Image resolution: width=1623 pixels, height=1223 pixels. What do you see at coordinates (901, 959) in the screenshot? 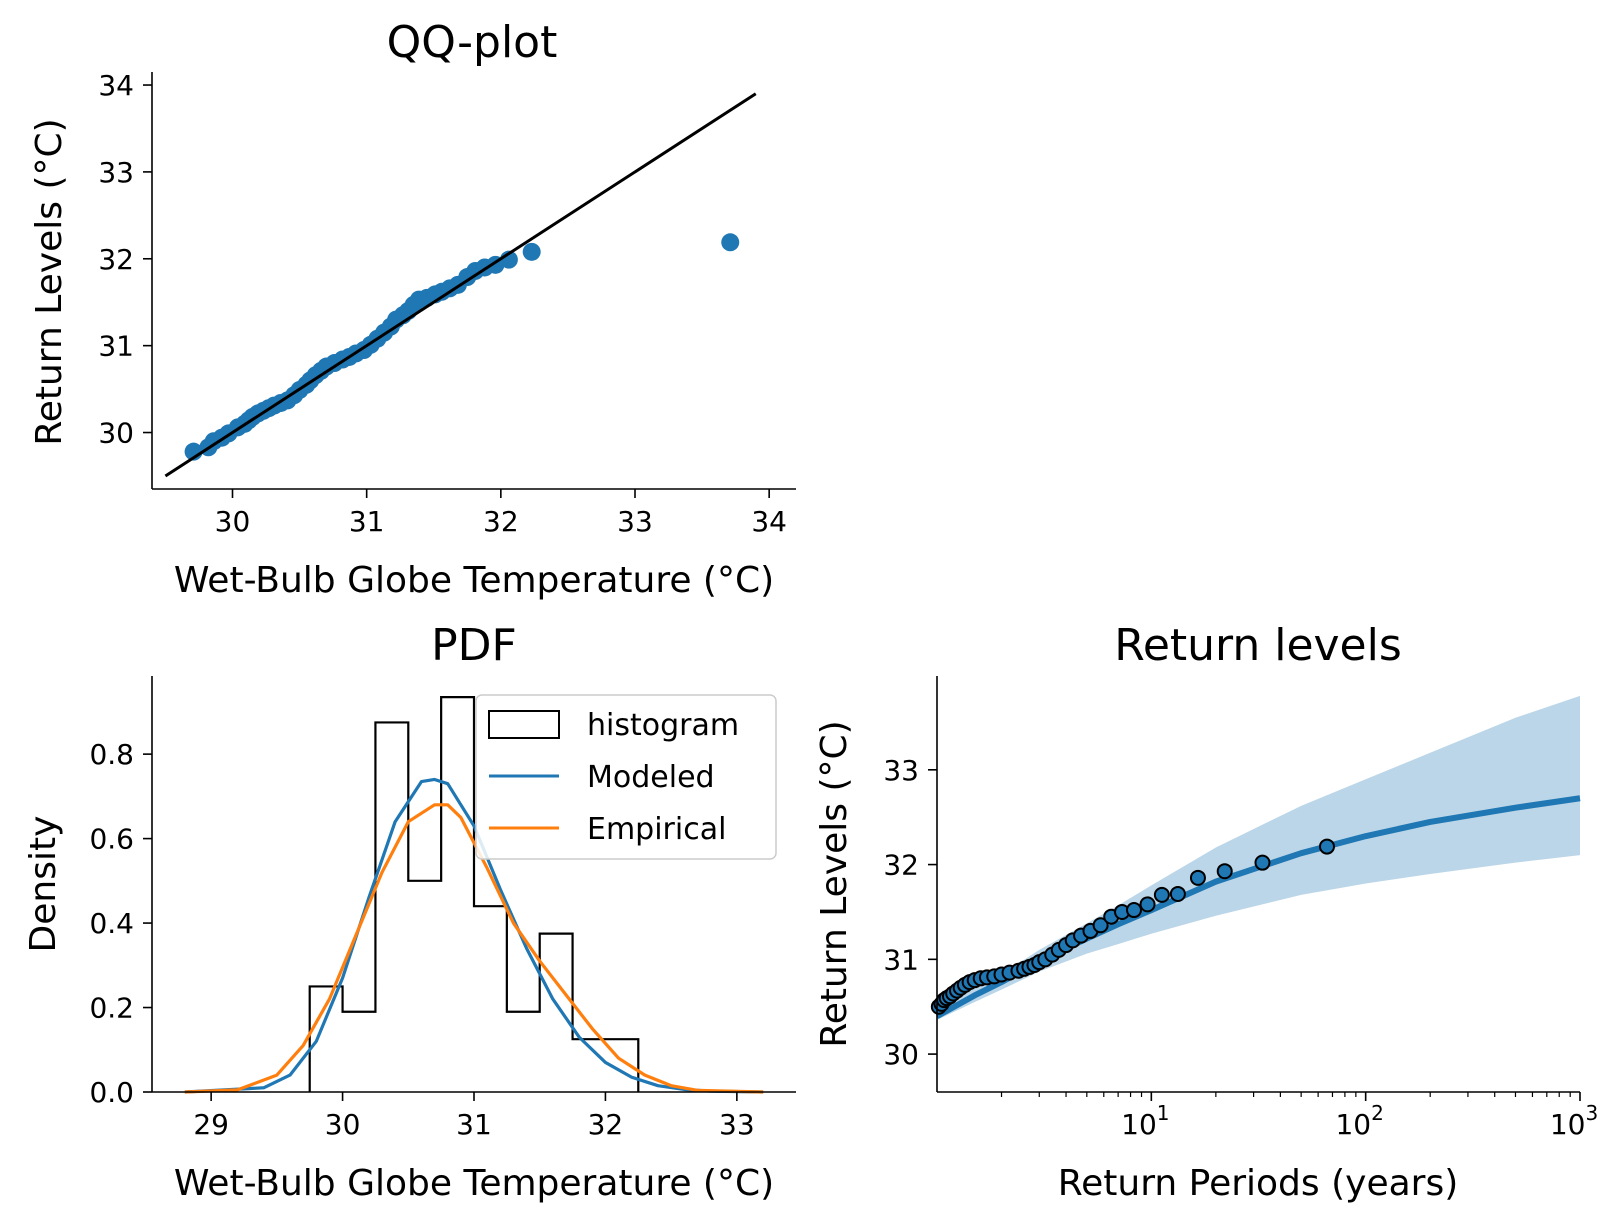
I see `rl-y-tick-label: 31` at bounding box center [901, 959].